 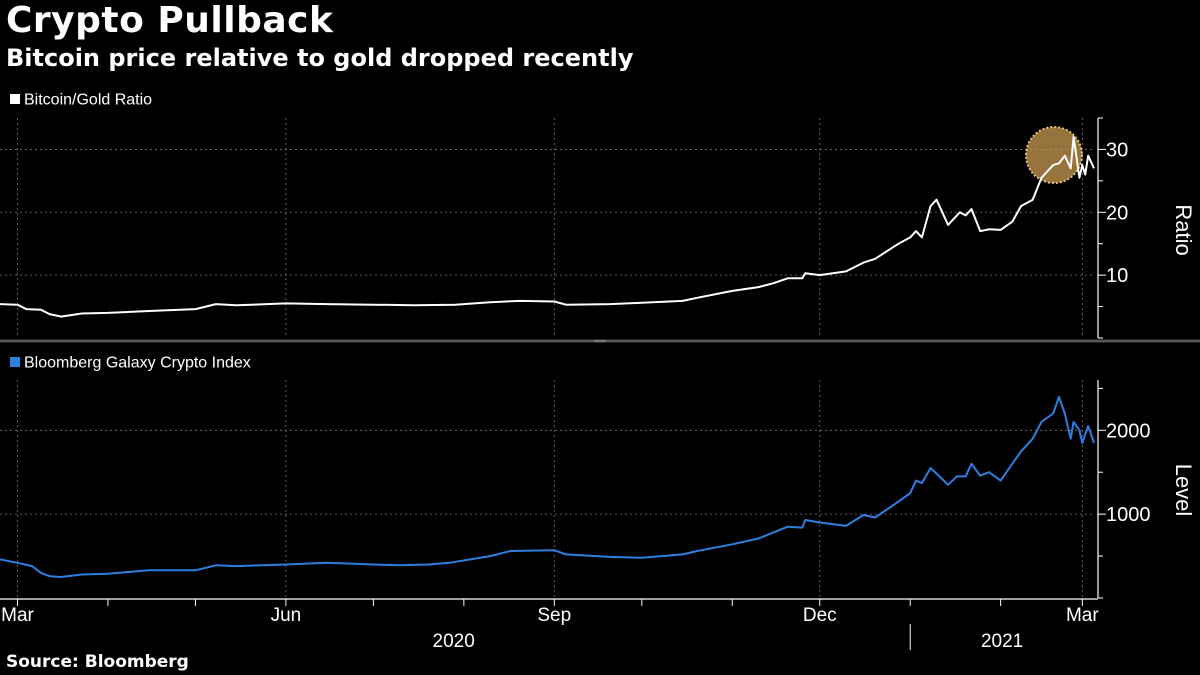 I want to click on chart-title: Crypto Pullback, so click(x=170, y=20).